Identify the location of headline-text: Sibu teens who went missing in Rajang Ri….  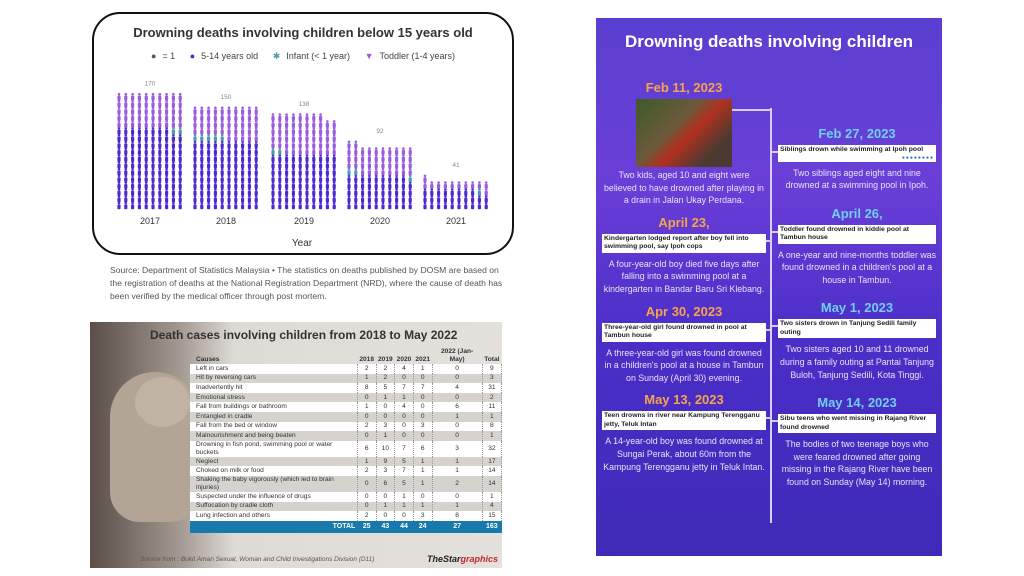
(853, 423).